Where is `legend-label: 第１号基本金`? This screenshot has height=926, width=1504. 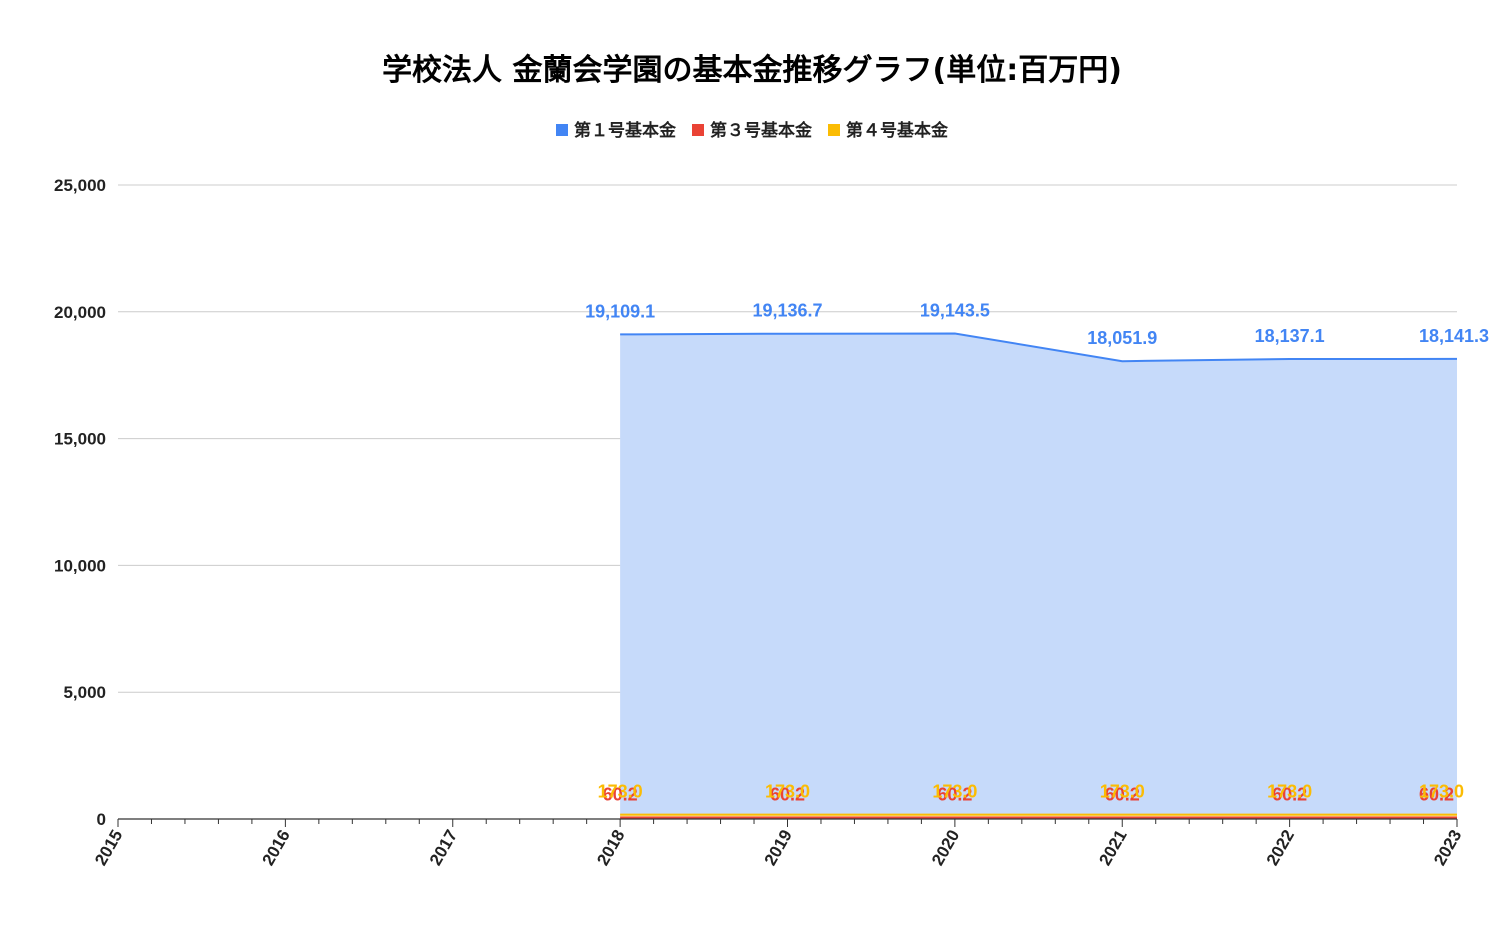
legend-label: 第１号基本金 is located at coordinates (625, 130).